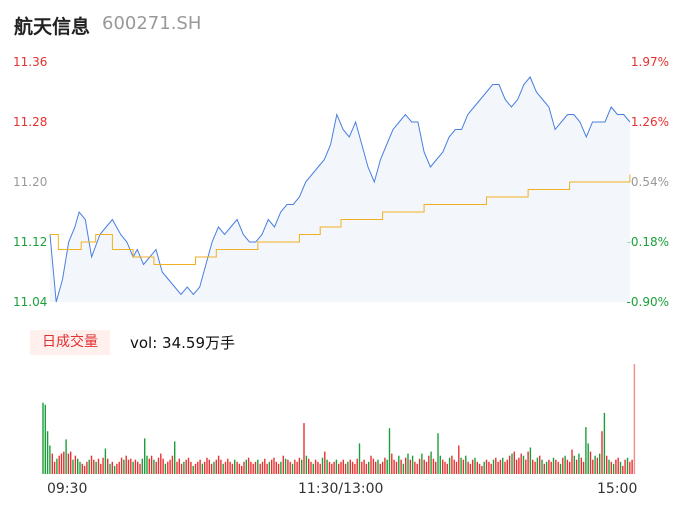 This screenshot has height=524, width=686. Describe the element at coordinates (70, 342) in the screenshot. I see `volume-tag: 日成交量` at that location.